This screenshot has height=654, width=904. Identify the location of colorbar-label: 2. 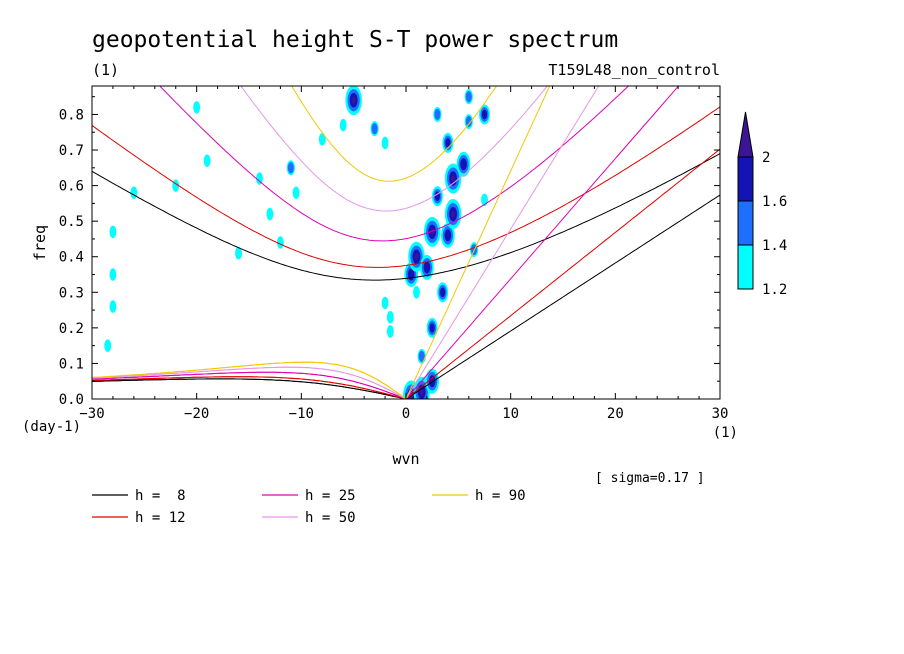
(766, 158).